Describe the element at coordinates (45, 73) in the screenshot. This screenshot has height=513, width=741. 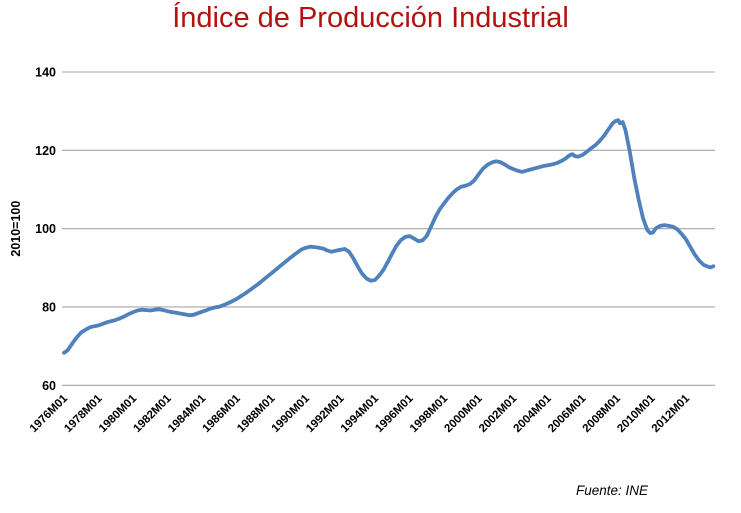
I see `y-tick-label: 140` at that location.